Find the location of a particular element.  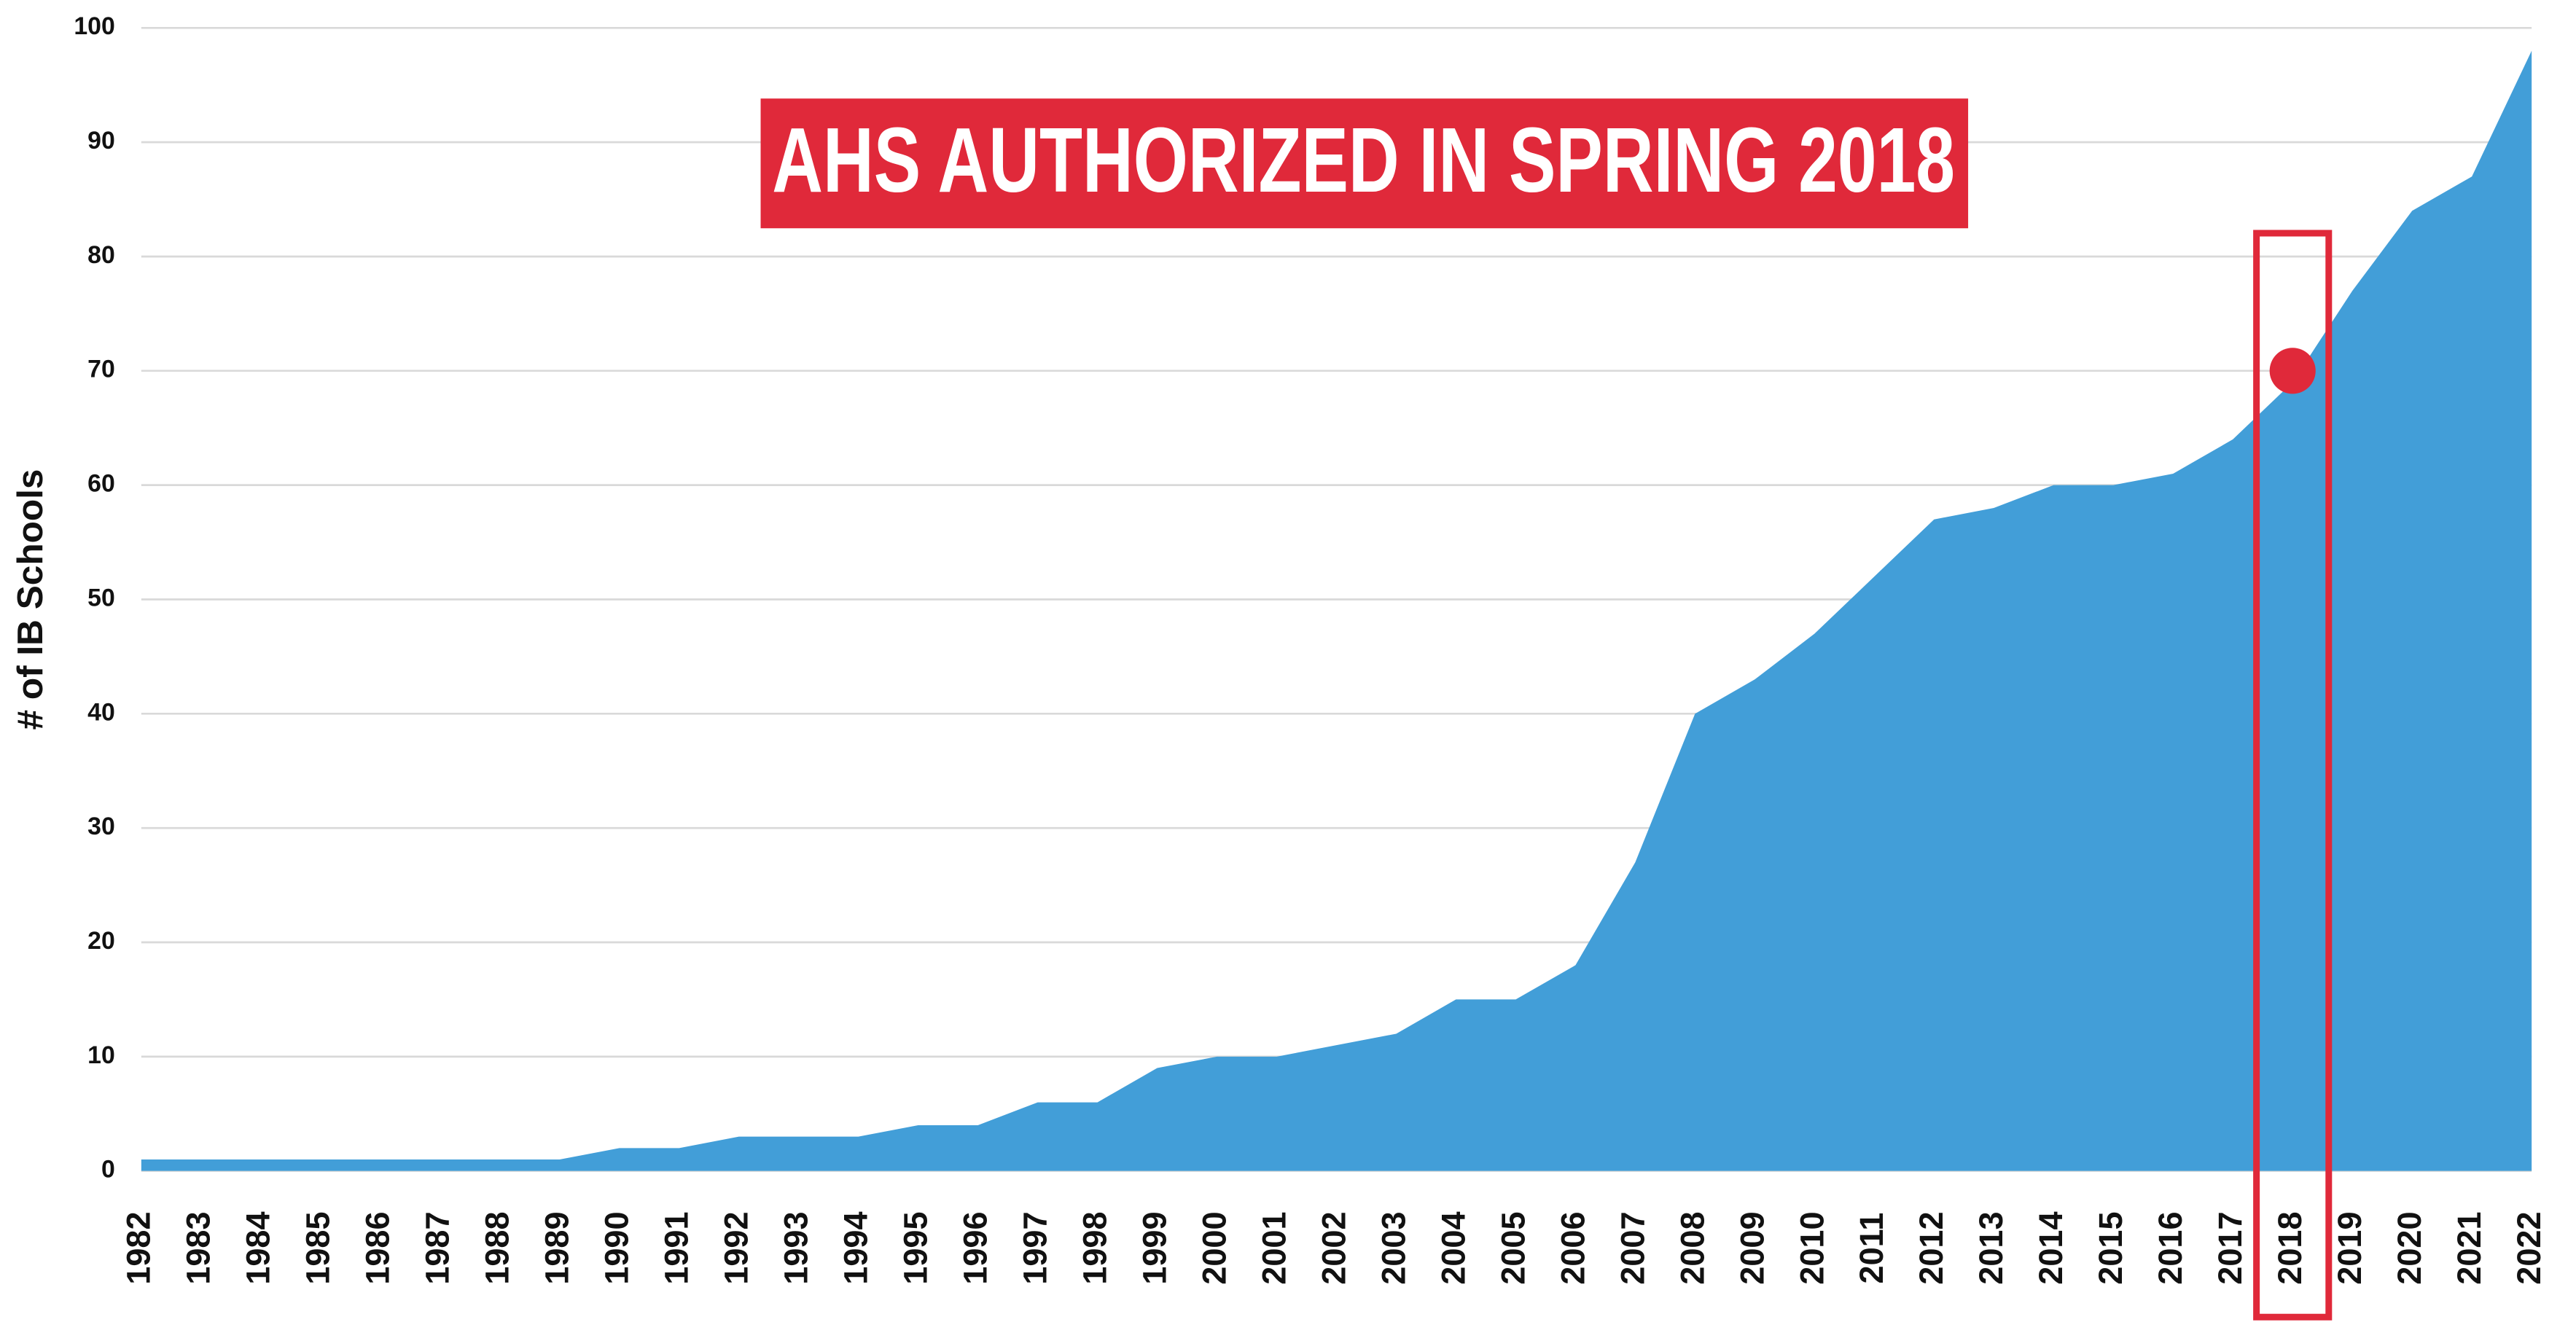

x-tick-label: 2015 is located at coordinates (2110, 1247).